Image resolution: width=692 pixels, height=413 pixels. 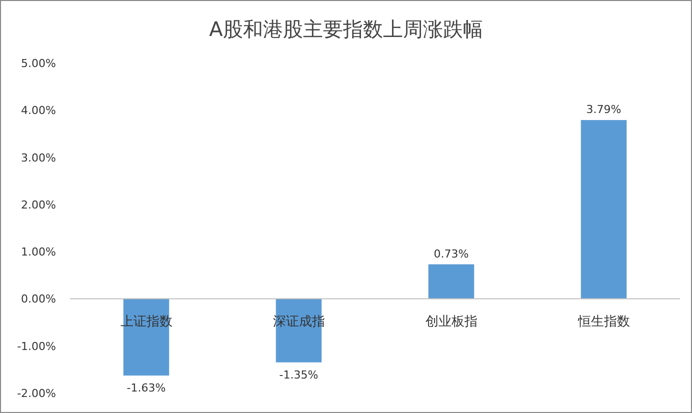 What do you see at coordinates (604, 109) in the screenshot?
I see `data-label: 3.79%` at bounding box center [604, 109].